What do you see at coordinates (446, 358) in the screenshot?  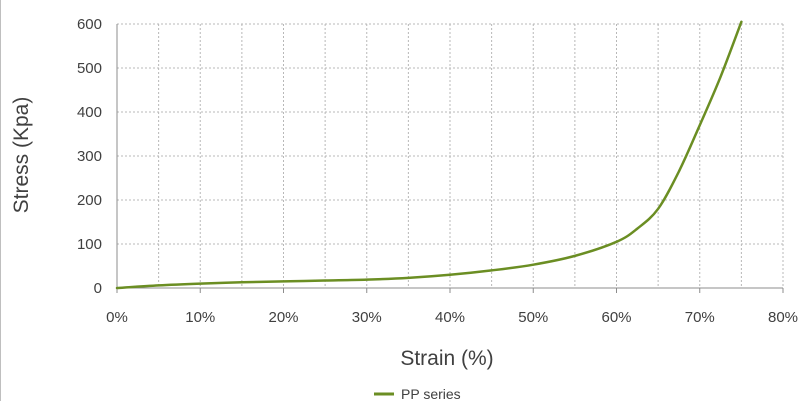 I see `x-axis-title: Strain (%)` at bounding box center [446, 358].